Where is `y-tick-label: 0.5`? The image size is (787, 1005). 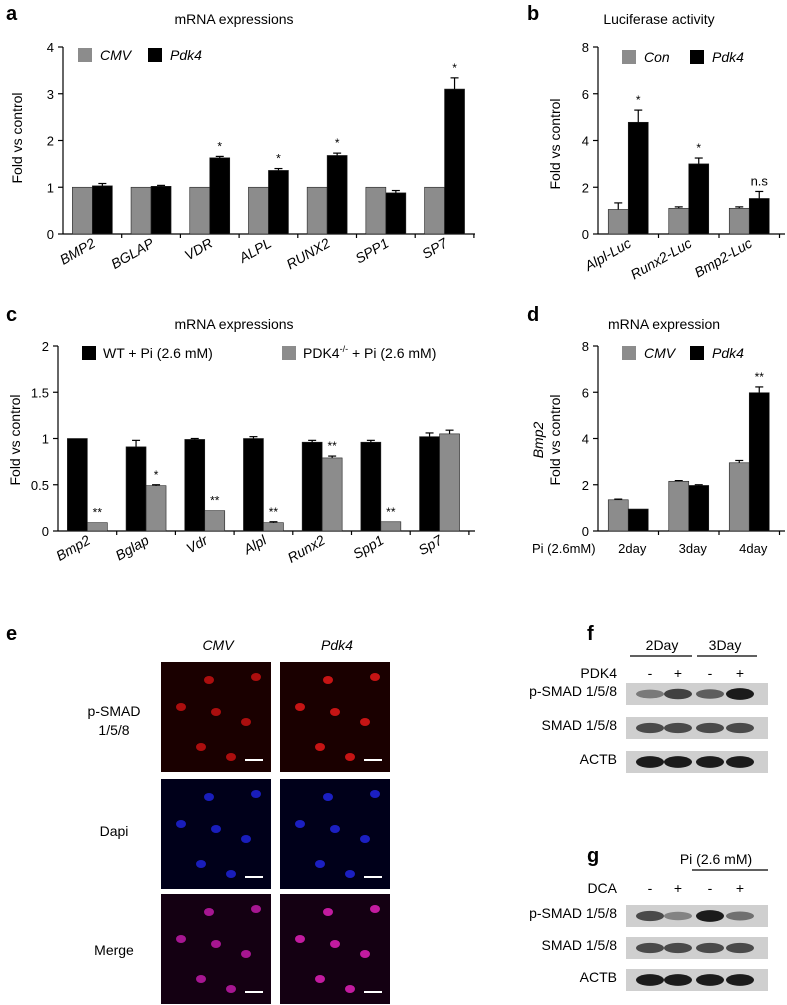
y-tick-label: 0.5 is located at coordinates (40, 485).